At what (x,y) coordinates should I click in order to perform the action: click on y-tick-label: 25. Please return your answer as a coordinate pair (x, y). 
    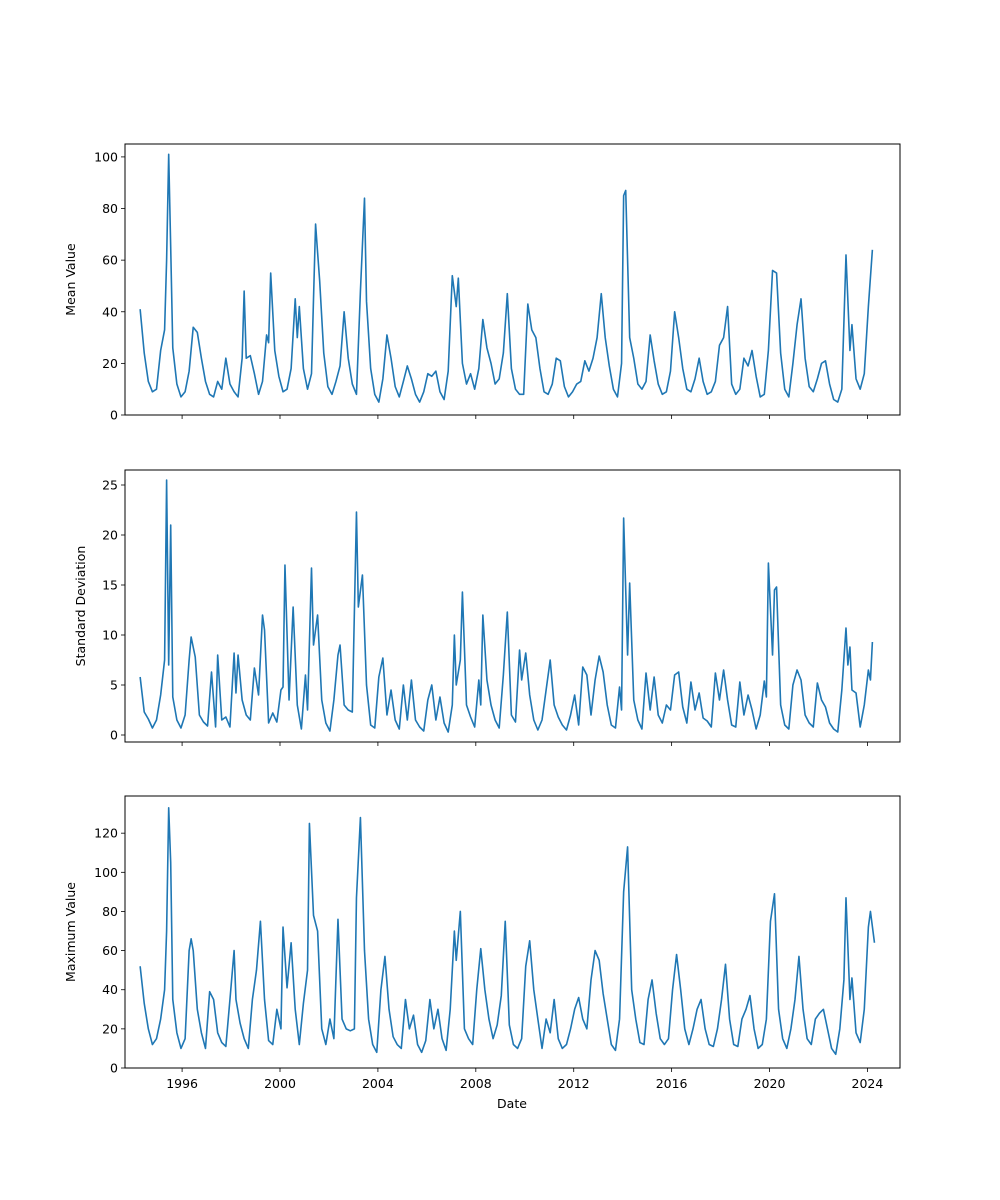
    Looking at the image, I should click on (110, 485).